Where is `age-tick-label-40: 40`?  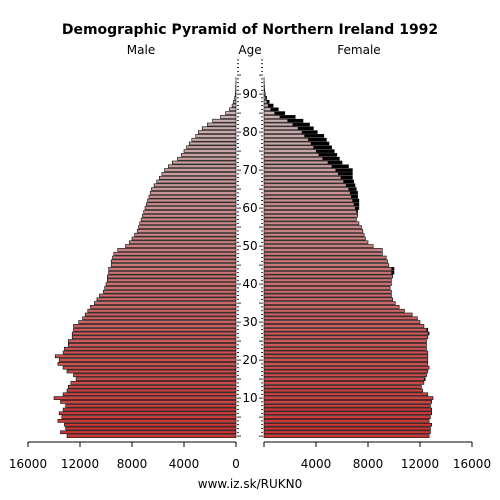 age-tick-label-40: 40 is located at coordinates (249, 284).